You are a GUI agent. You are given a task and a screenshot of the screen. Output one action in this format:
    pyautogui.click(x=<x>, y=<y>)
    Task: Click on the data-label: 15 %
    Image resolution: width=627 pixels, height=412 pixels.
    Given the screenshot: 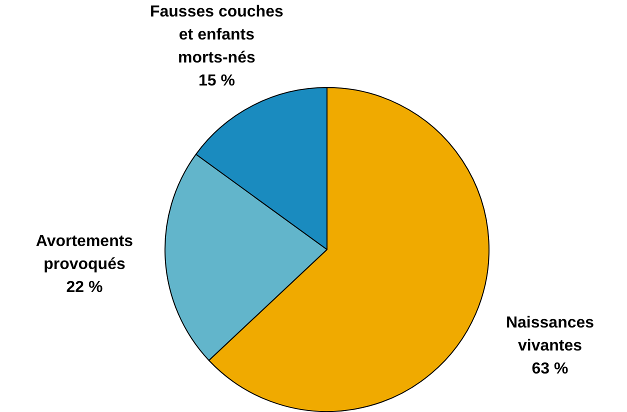 What is the action you would take?
    pyautogui.click(x=216, y=81)
    